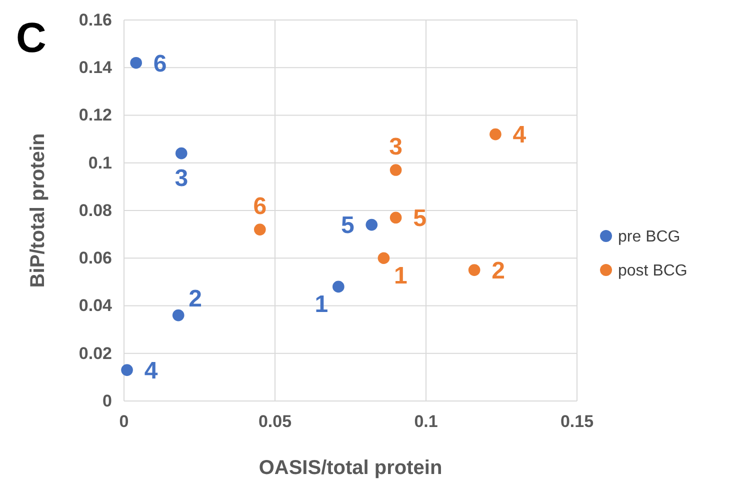 This screenshot has width=733, height=485. Describe the element at coordinates (275, 422) in the screenshot. I see `x-tick-label: 0.05` at that location.